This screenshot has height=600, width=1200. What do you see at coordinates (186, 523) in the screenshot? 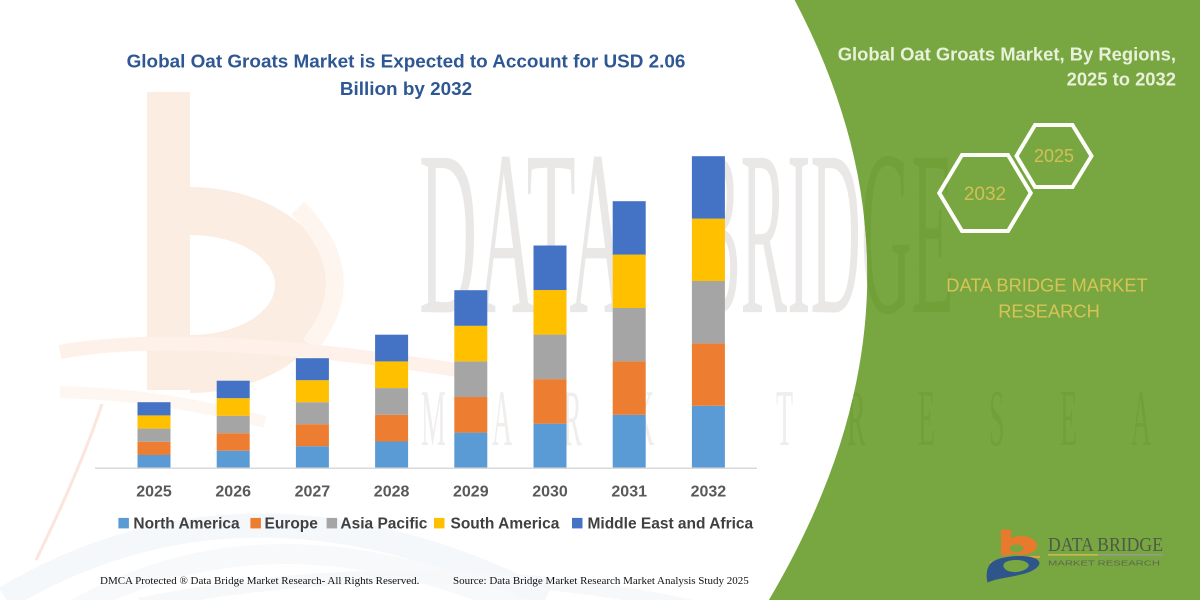
I see `svg-text: North America` at bounding box center [186, 523].